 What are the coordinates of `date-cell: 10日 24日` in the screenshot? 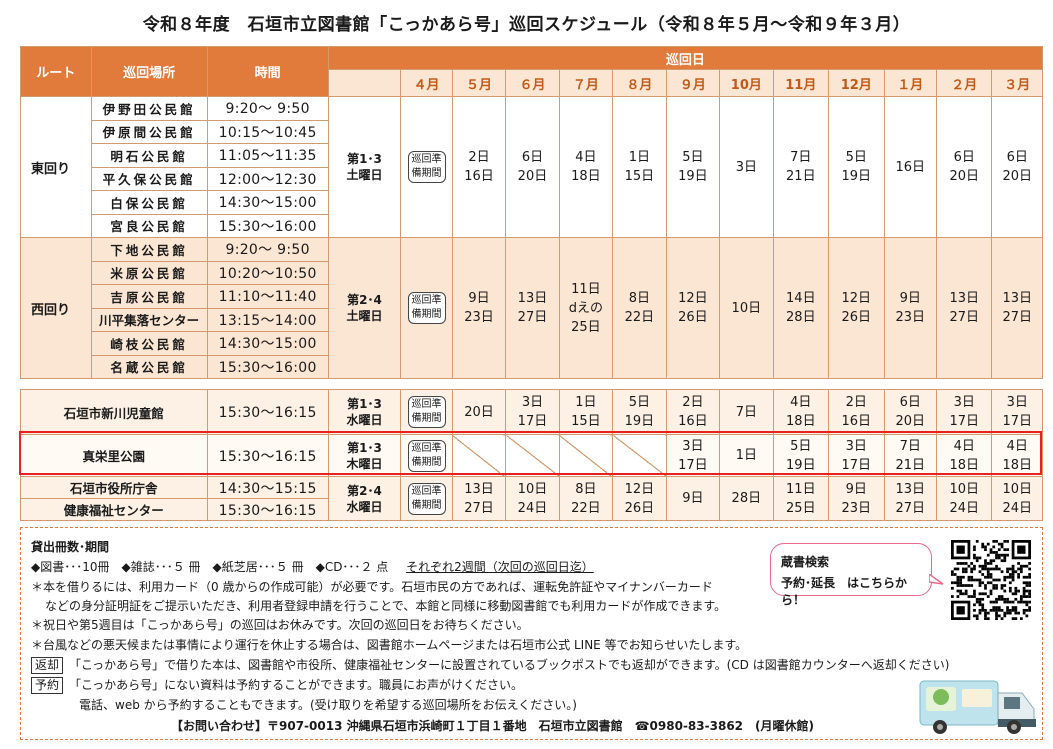 It's located at (1017, 498).